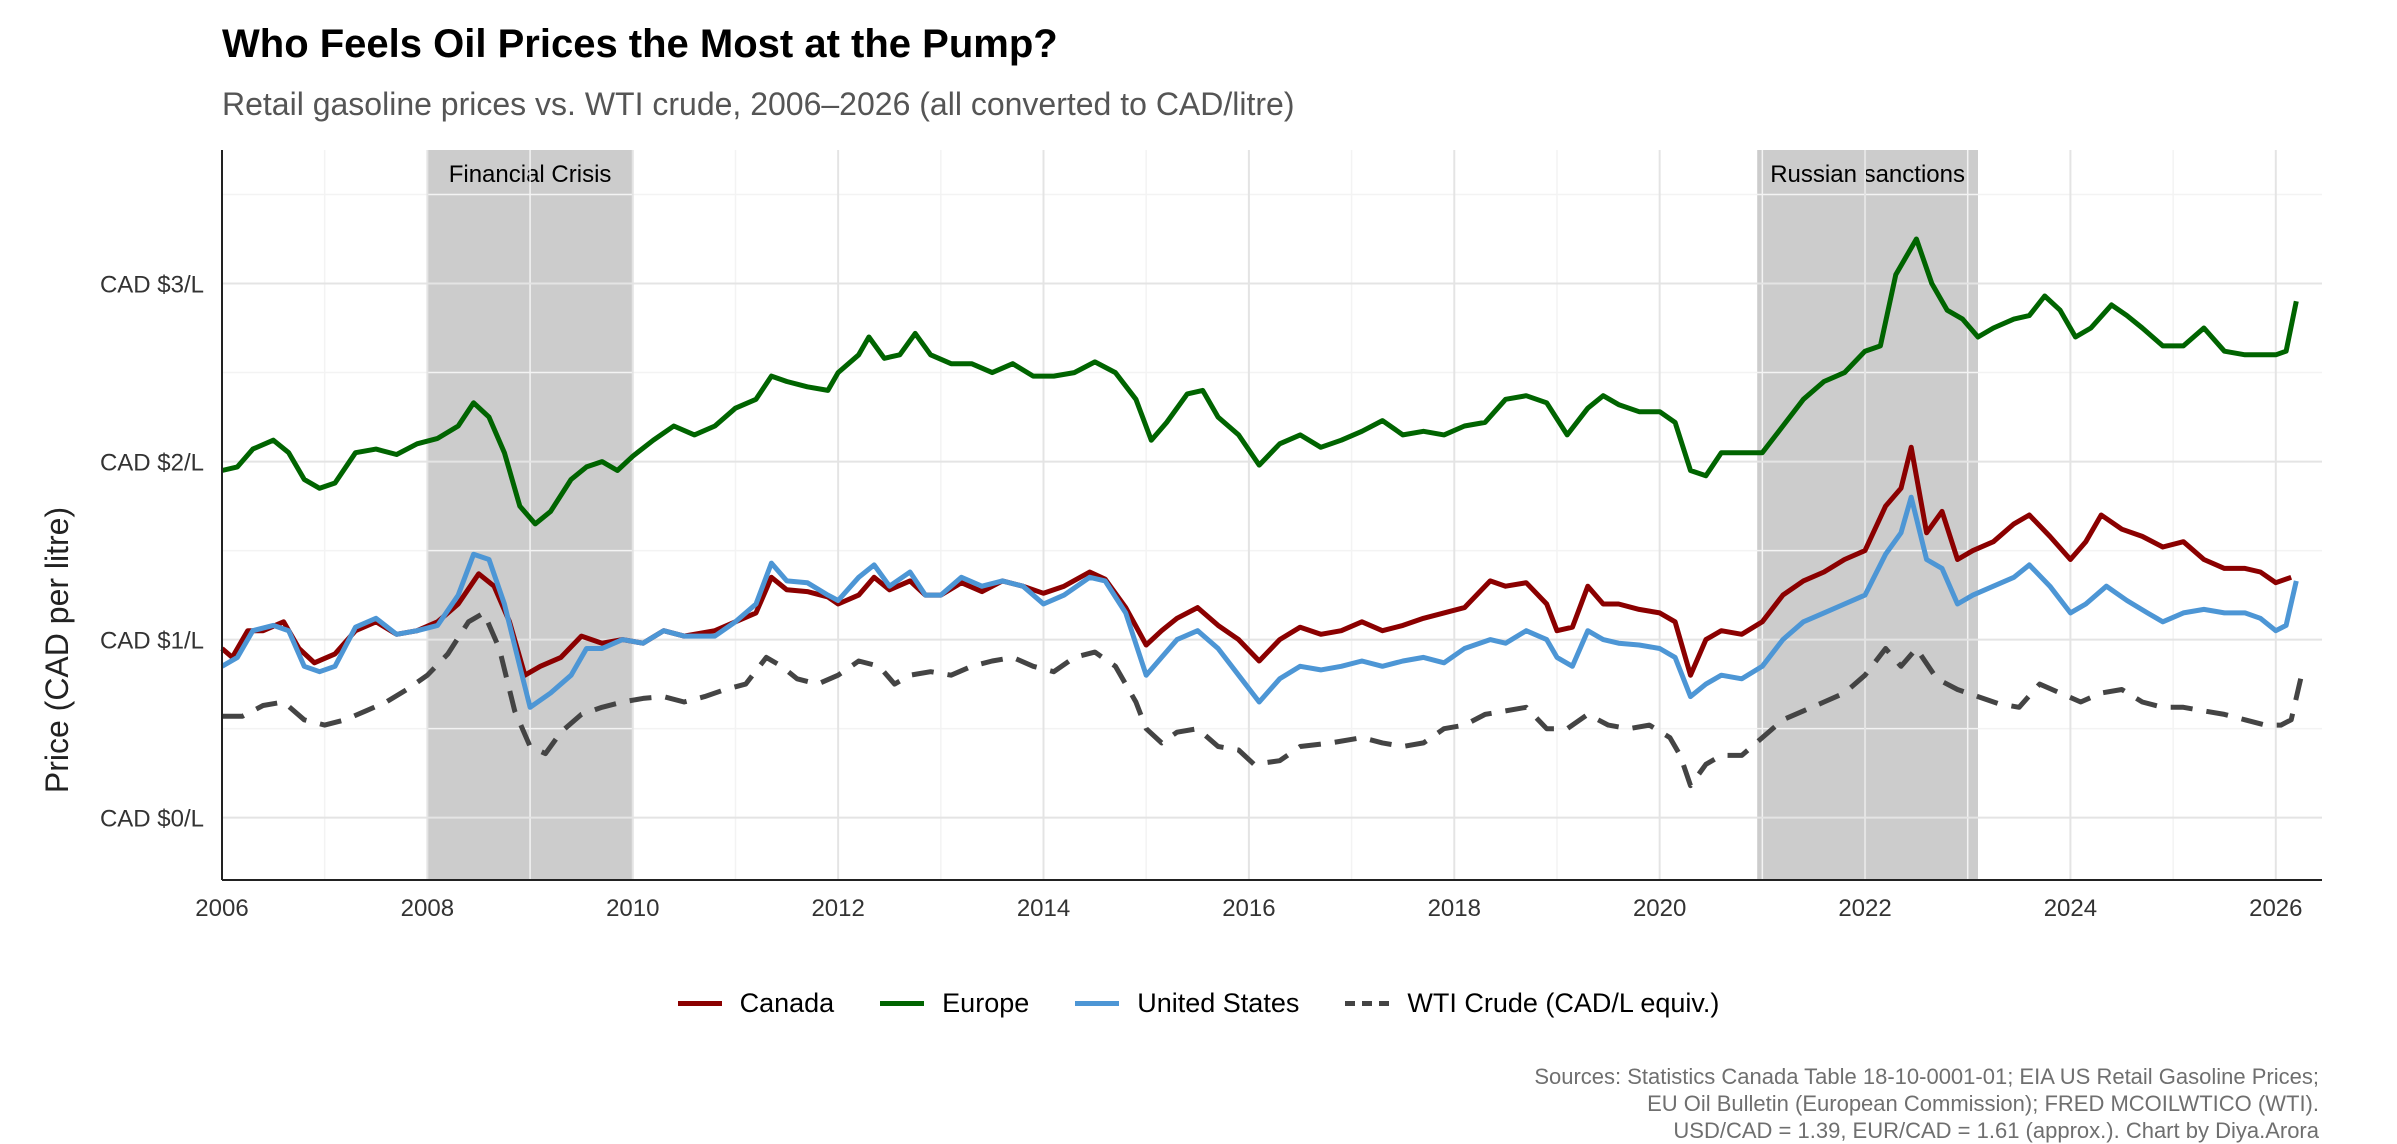  What do you see at coordinates (1867, 174) in the screenshot?
I see `shaded-period-label-1: Russian sanctions` at bounding box center [1867, 174].